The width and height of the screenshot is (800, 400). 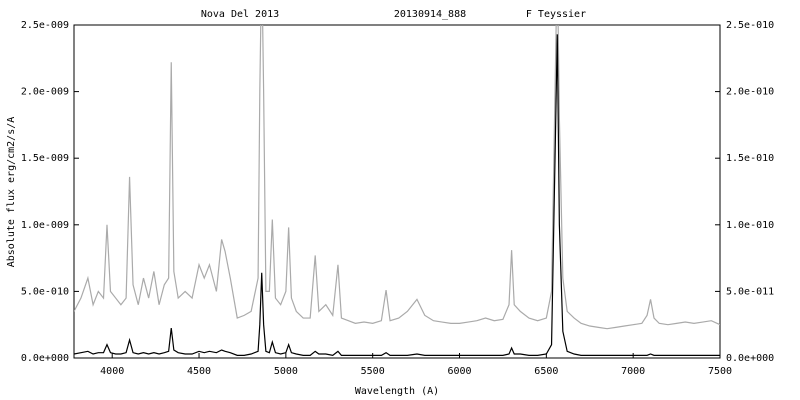 I want to click on y2-tick-label: 2.5e-010, so click(x=750, y=25).